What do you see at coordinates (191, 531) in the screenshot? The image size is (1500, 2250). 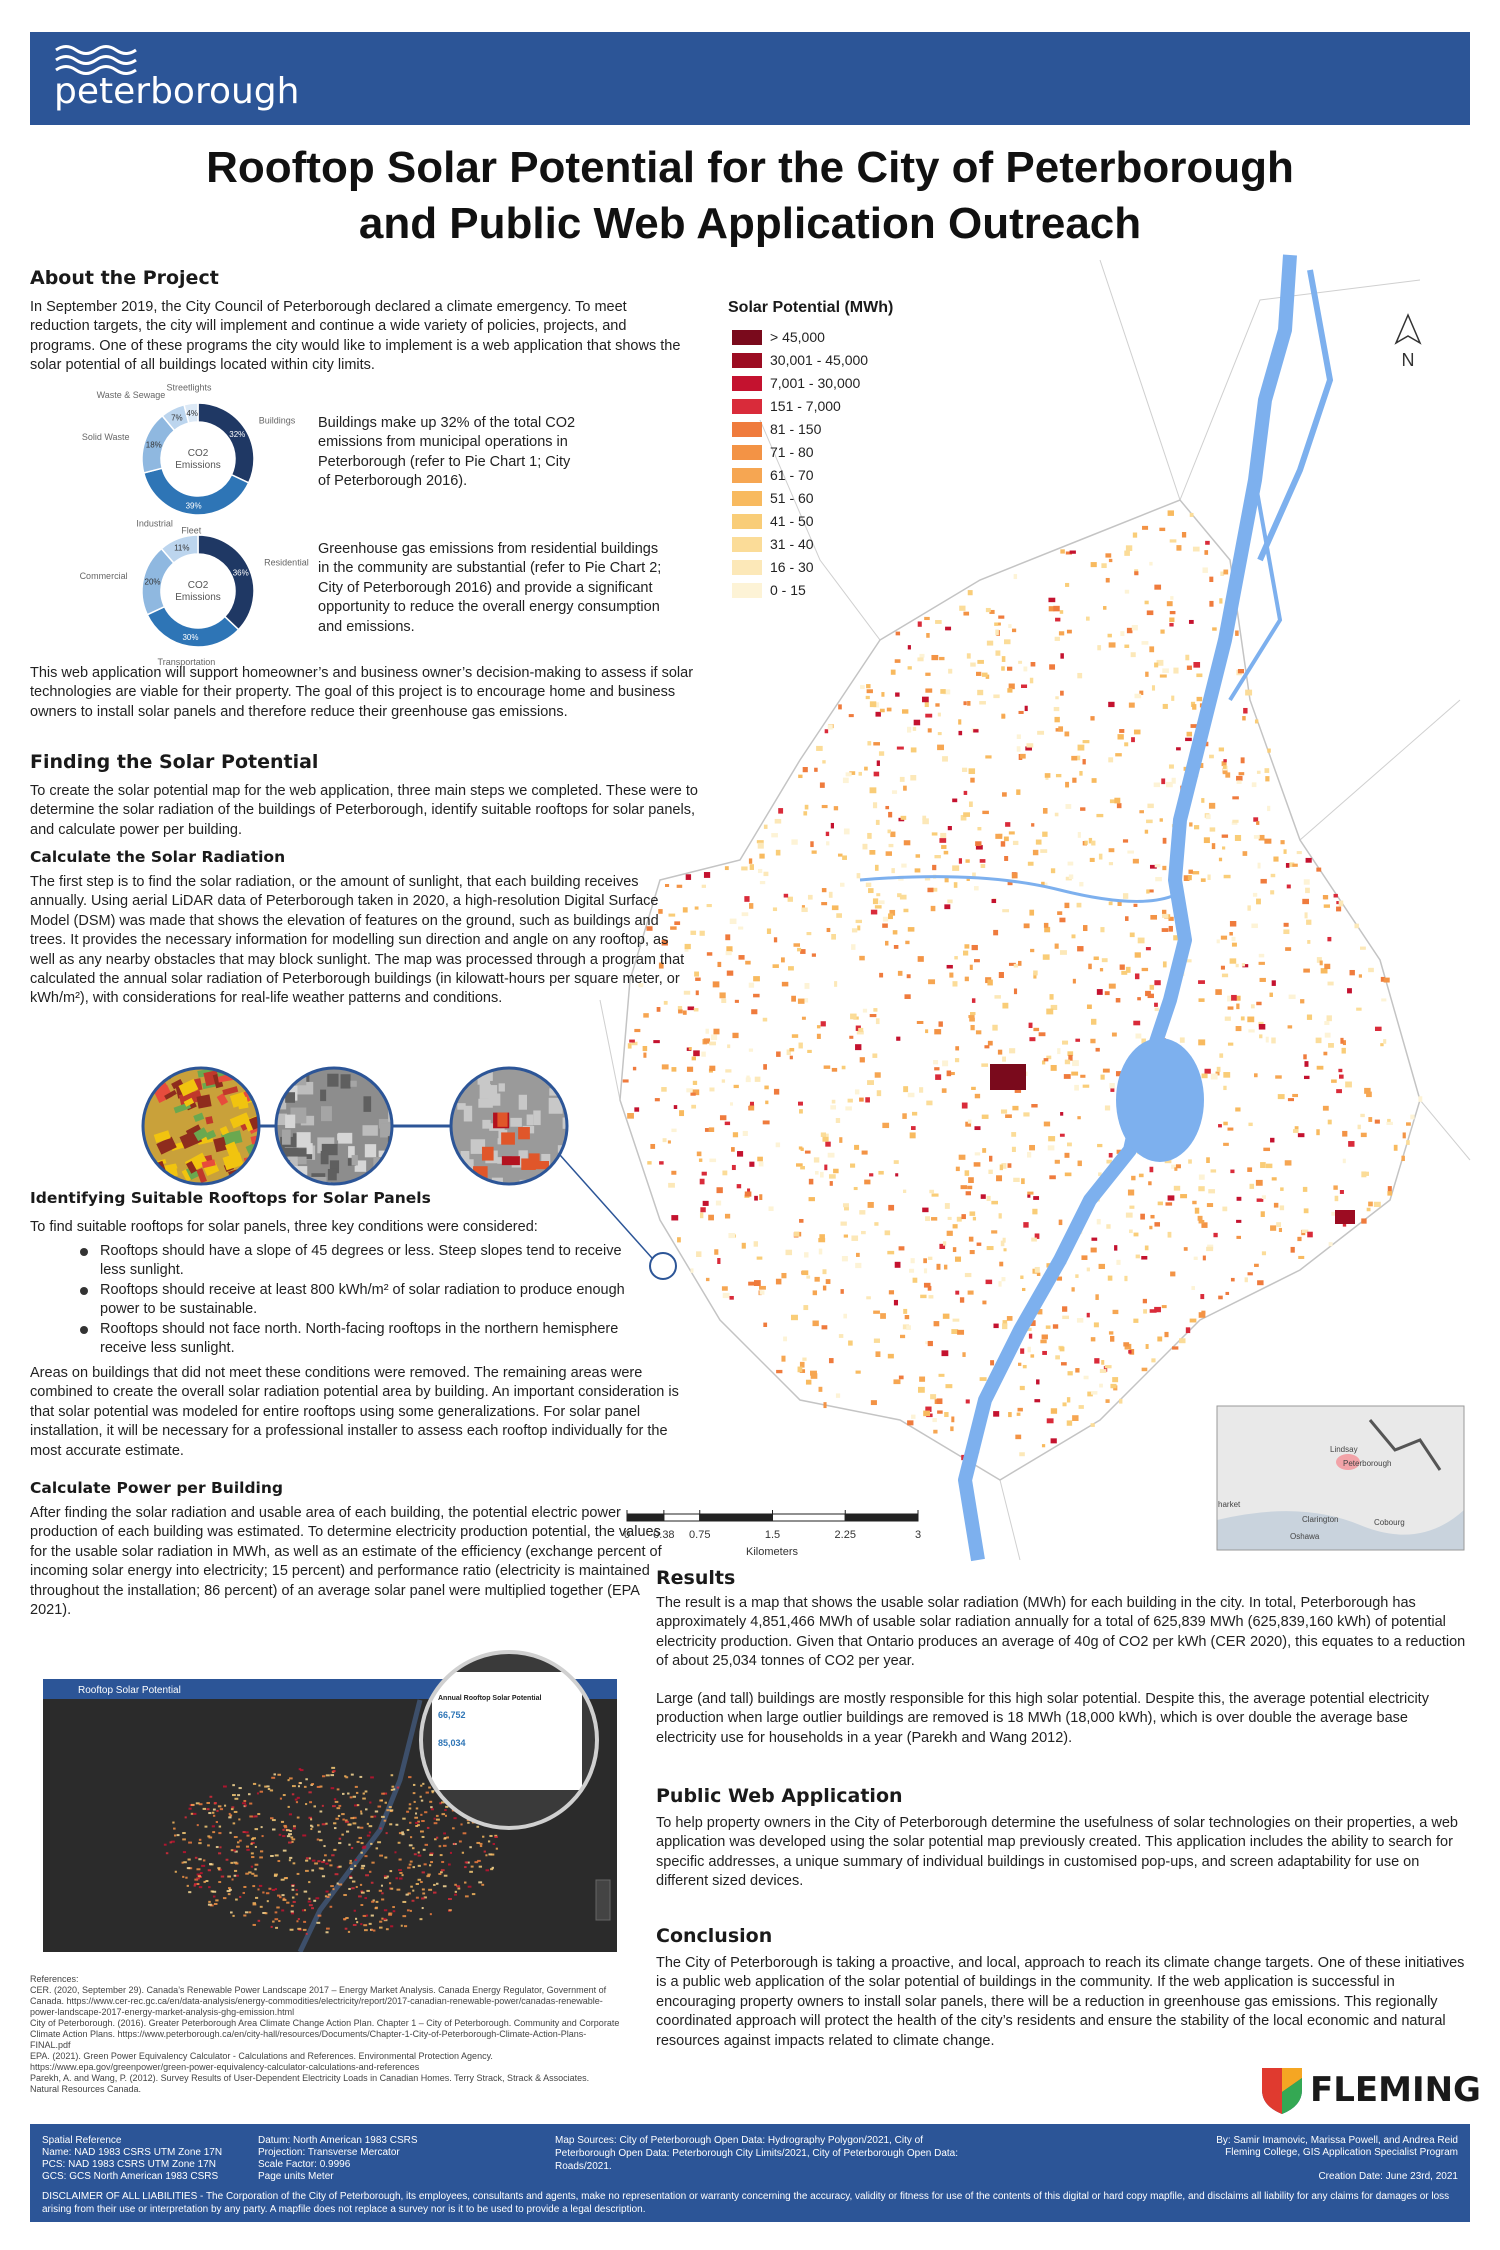 I see `category-label: Fleet` at bounding box center [191, 531].